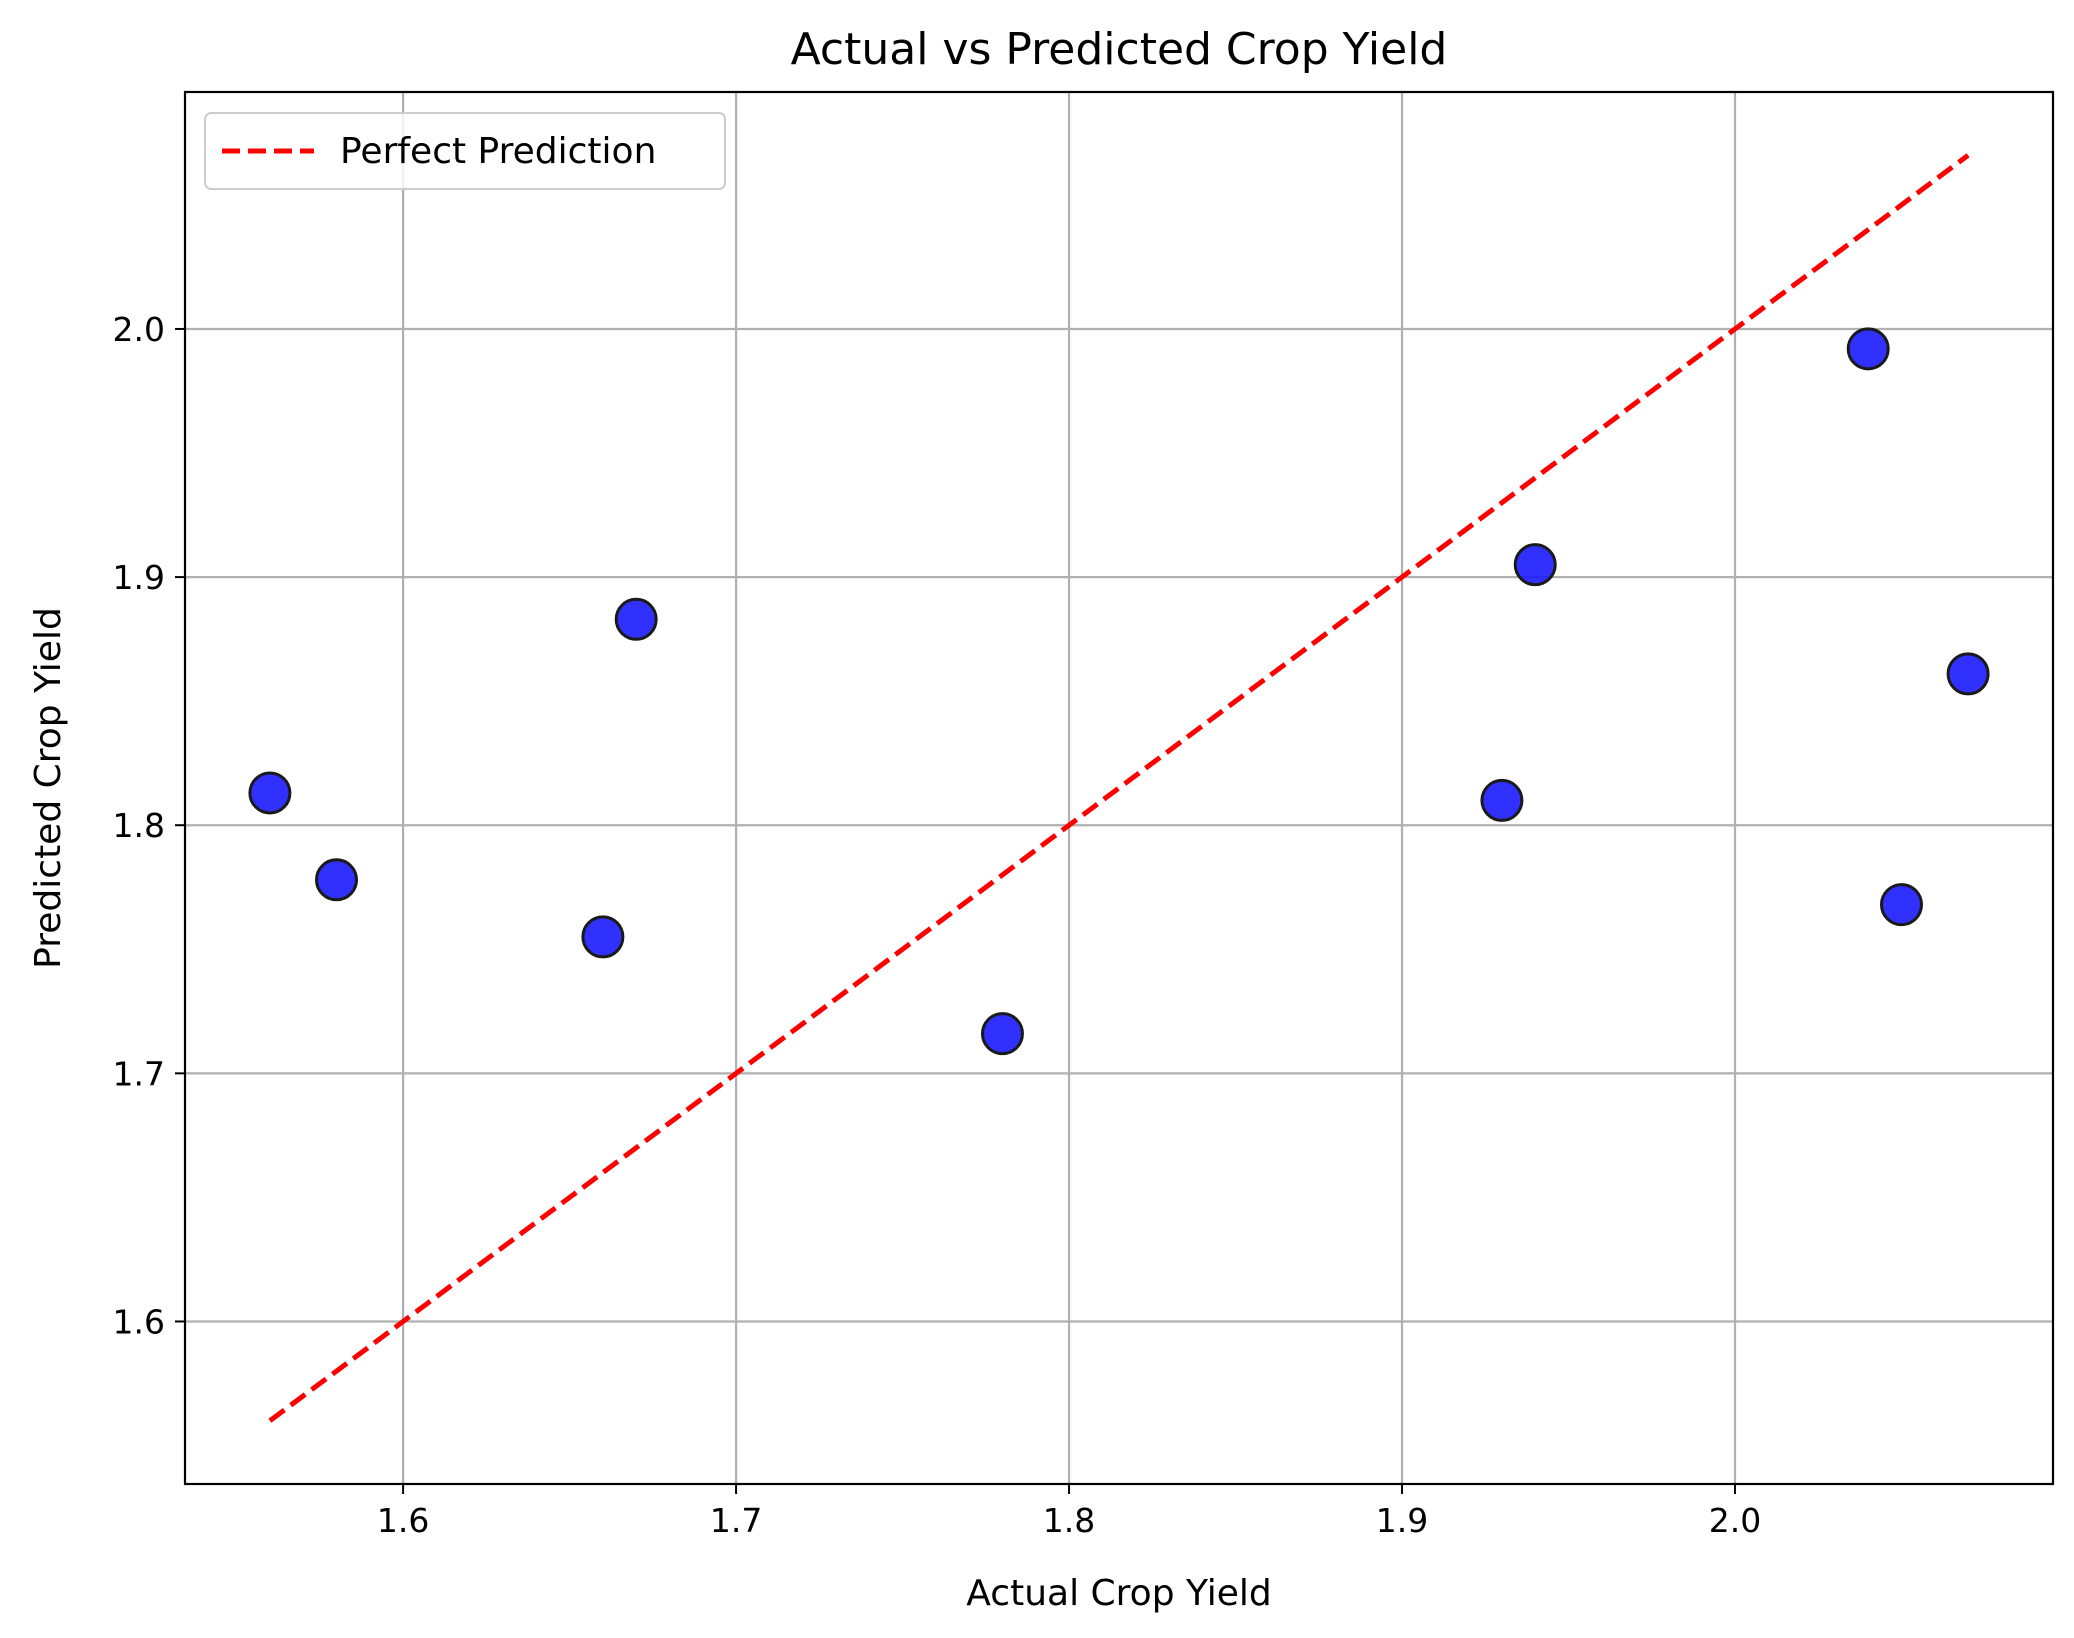 This screenshot has height=1638, width=2074. I want to click on y-tick-label: 1.7, so click(139, 1073).